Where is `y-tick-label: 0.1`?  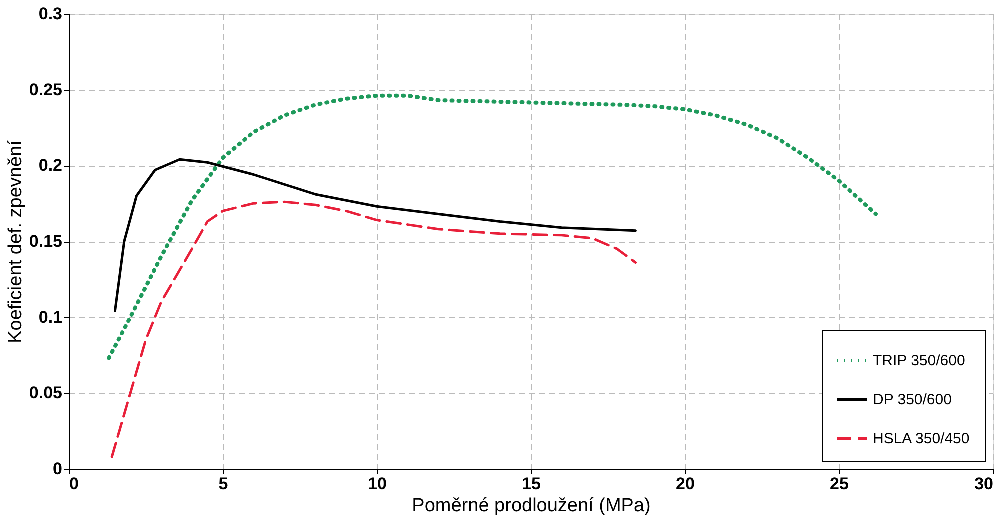
y-tick-label: 0.1 is located at coordinates (50, 317).